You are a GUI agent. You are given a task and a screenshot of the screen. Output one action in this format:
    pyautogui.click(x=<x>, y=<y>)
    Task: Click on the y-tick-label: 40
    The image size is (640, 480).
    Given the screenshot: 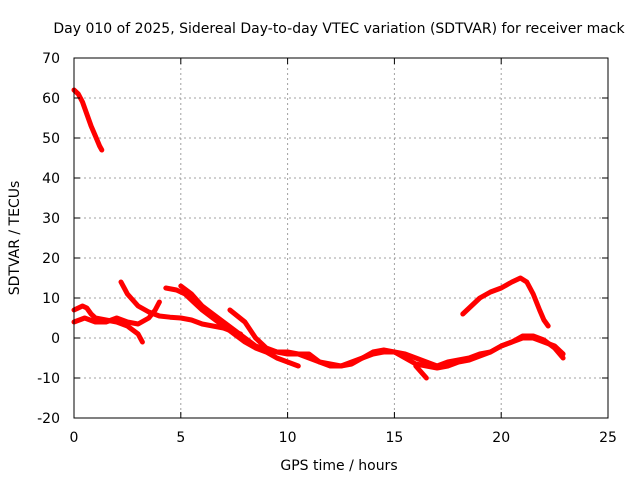 What is the action you would take?
    pyautogui.click(x=51, y=179)
    